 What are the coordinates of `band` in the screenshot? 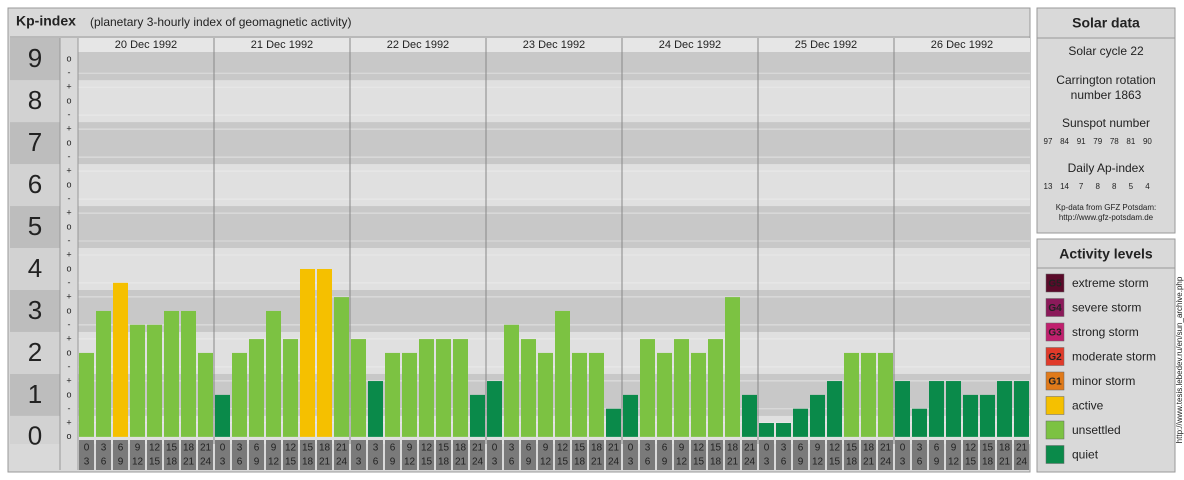 It's located at (554, 310).